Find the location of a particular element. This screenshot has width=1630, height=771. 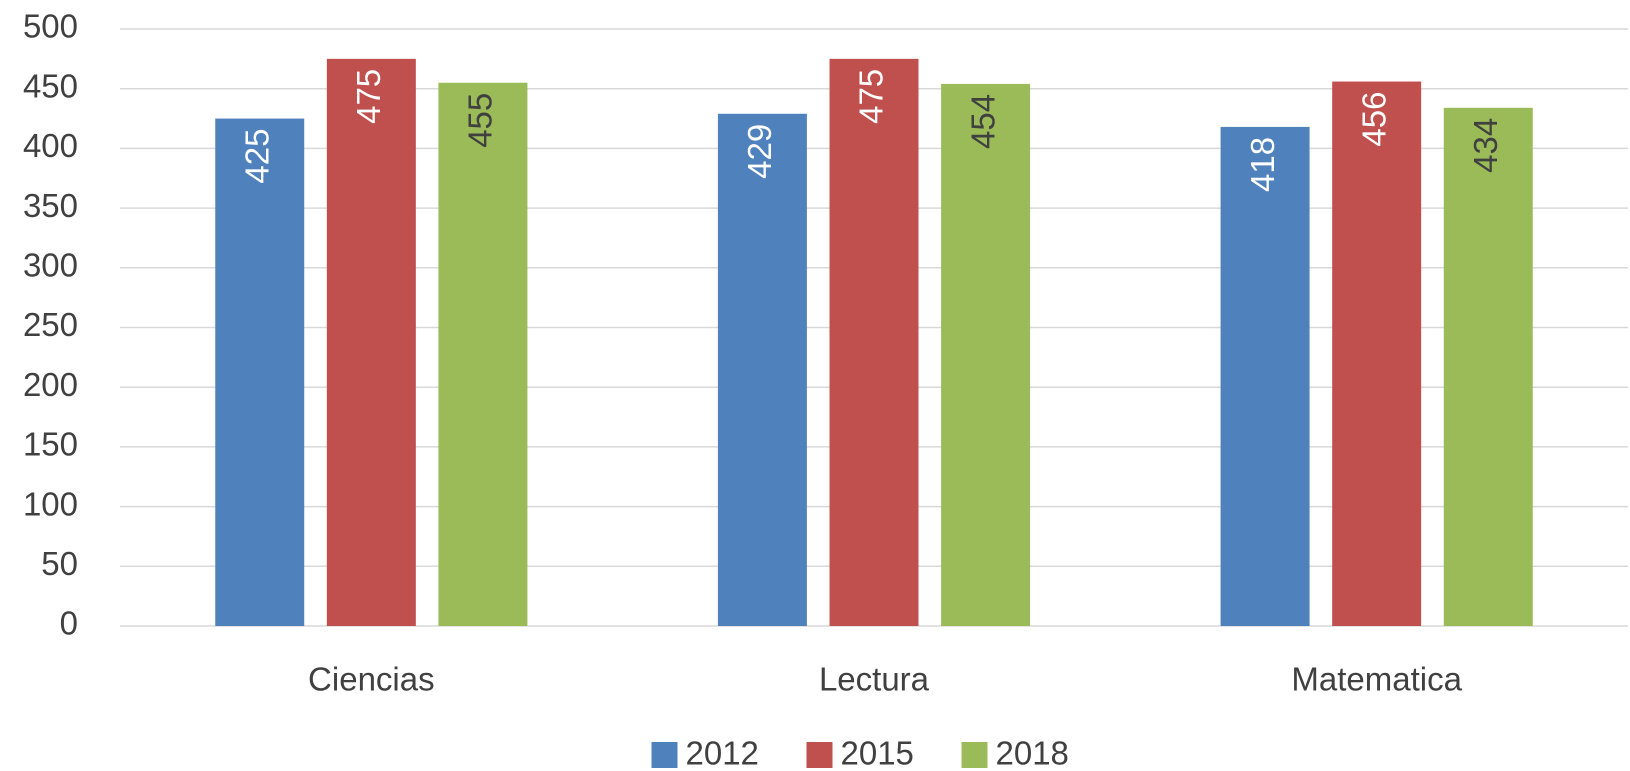

legend-label: 2012 is located at coordinates (722, 753).